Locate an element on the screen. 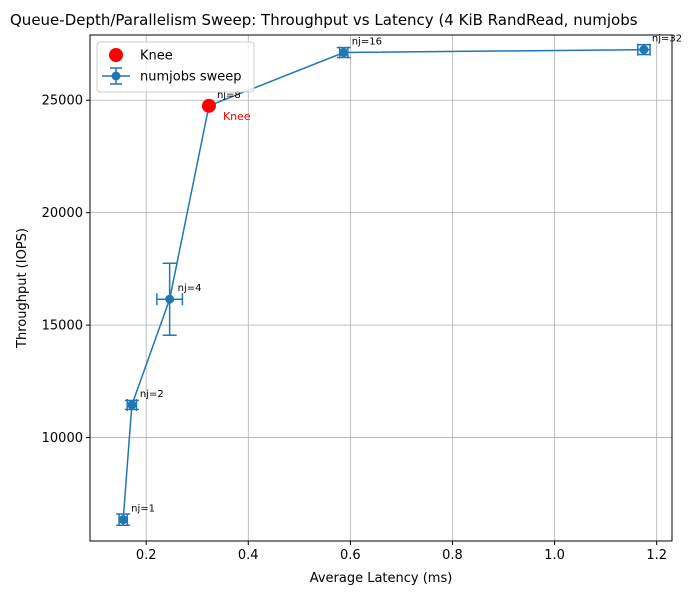 The image size is (700, 600). legend-series-marker is located at coordinates (116, 76).